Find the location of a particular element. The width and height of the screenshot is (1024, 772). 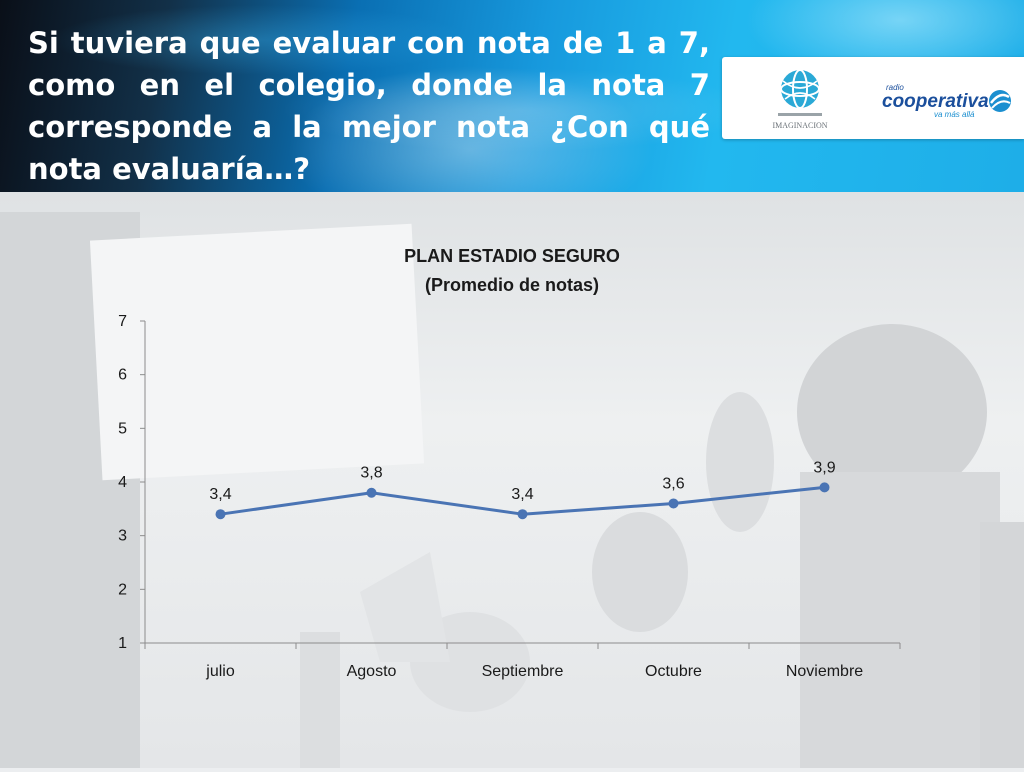

cooperativa-logo-small: radio is located at coordinates (895, 87).